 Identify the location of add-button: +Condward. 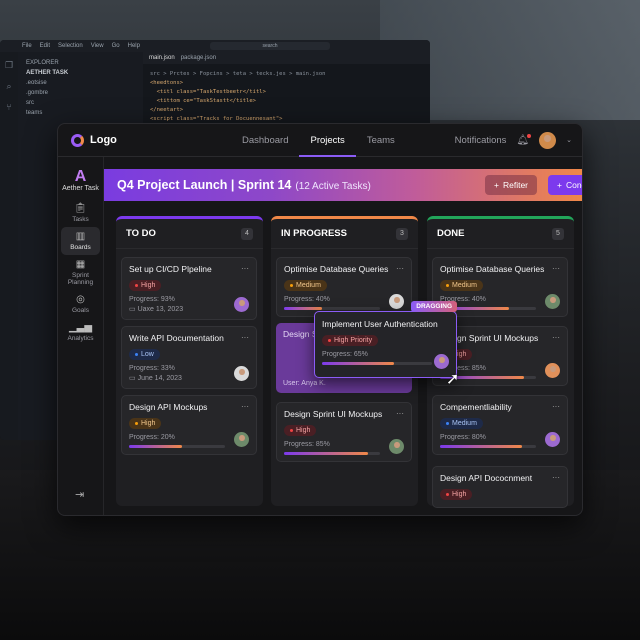
(565, 185).